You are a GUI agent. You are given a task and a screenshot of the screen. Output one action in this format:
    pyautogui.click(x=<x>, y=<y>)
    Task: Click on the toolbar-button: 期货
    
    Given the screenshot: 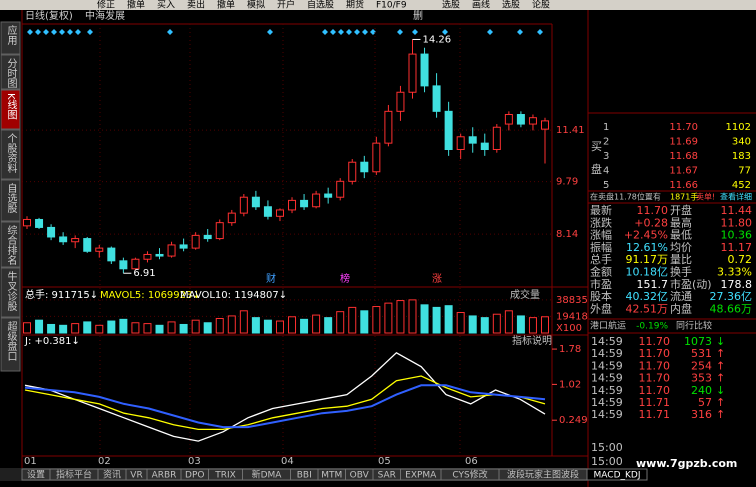 What is the action you would take?
    pyautogui.click(x=355, y=5)
    